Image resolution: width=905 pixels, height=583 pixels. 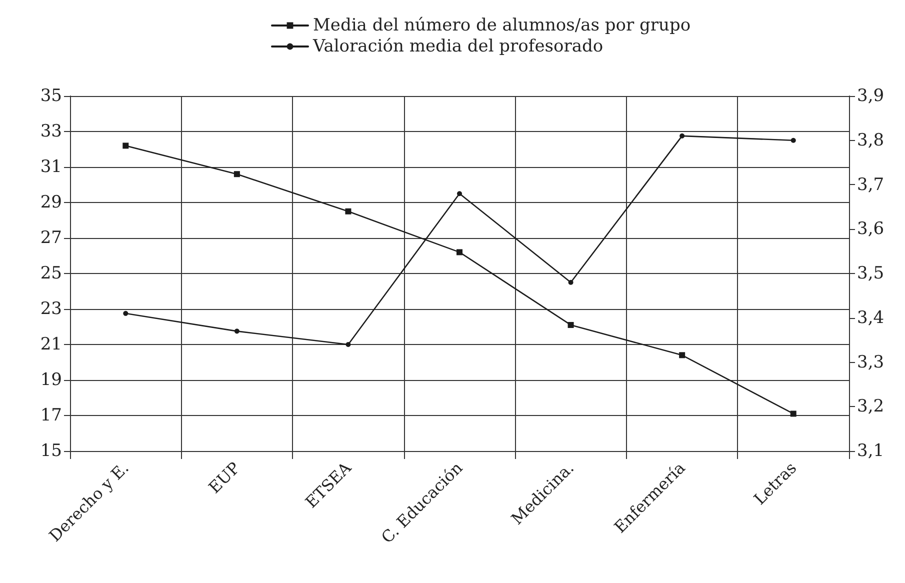 I want to click on y2-tick-label: 3,7, so click(x=870, y=184).